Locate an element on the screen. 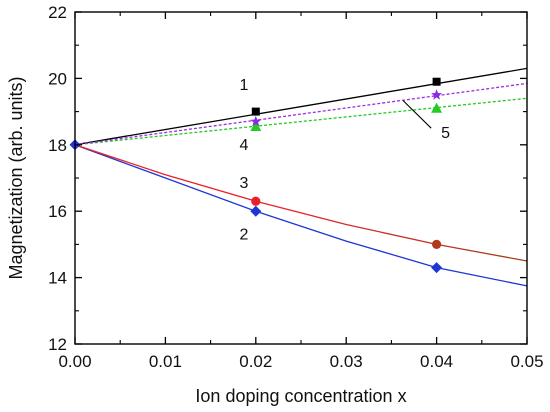  curve-label-4: 4 is located at coordinates (244, 145).